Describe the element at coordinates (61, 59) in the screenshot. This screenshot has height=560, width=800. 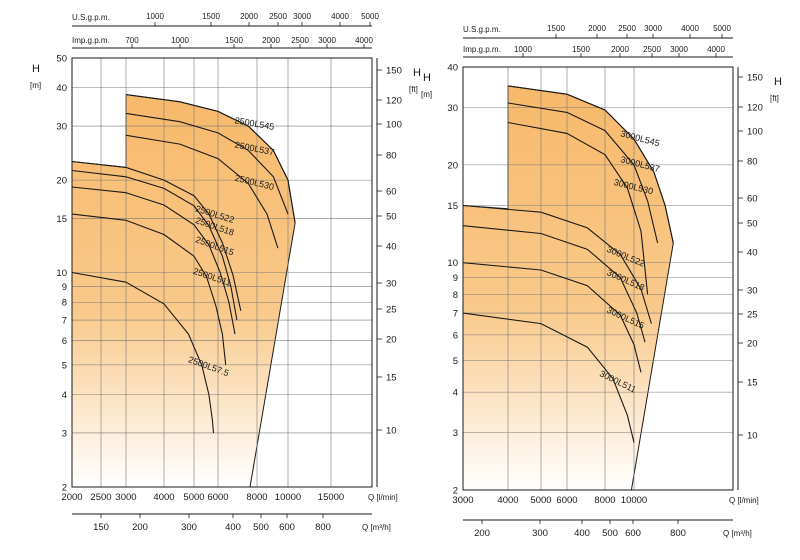
I see `y-tick-label: 50` at that location.